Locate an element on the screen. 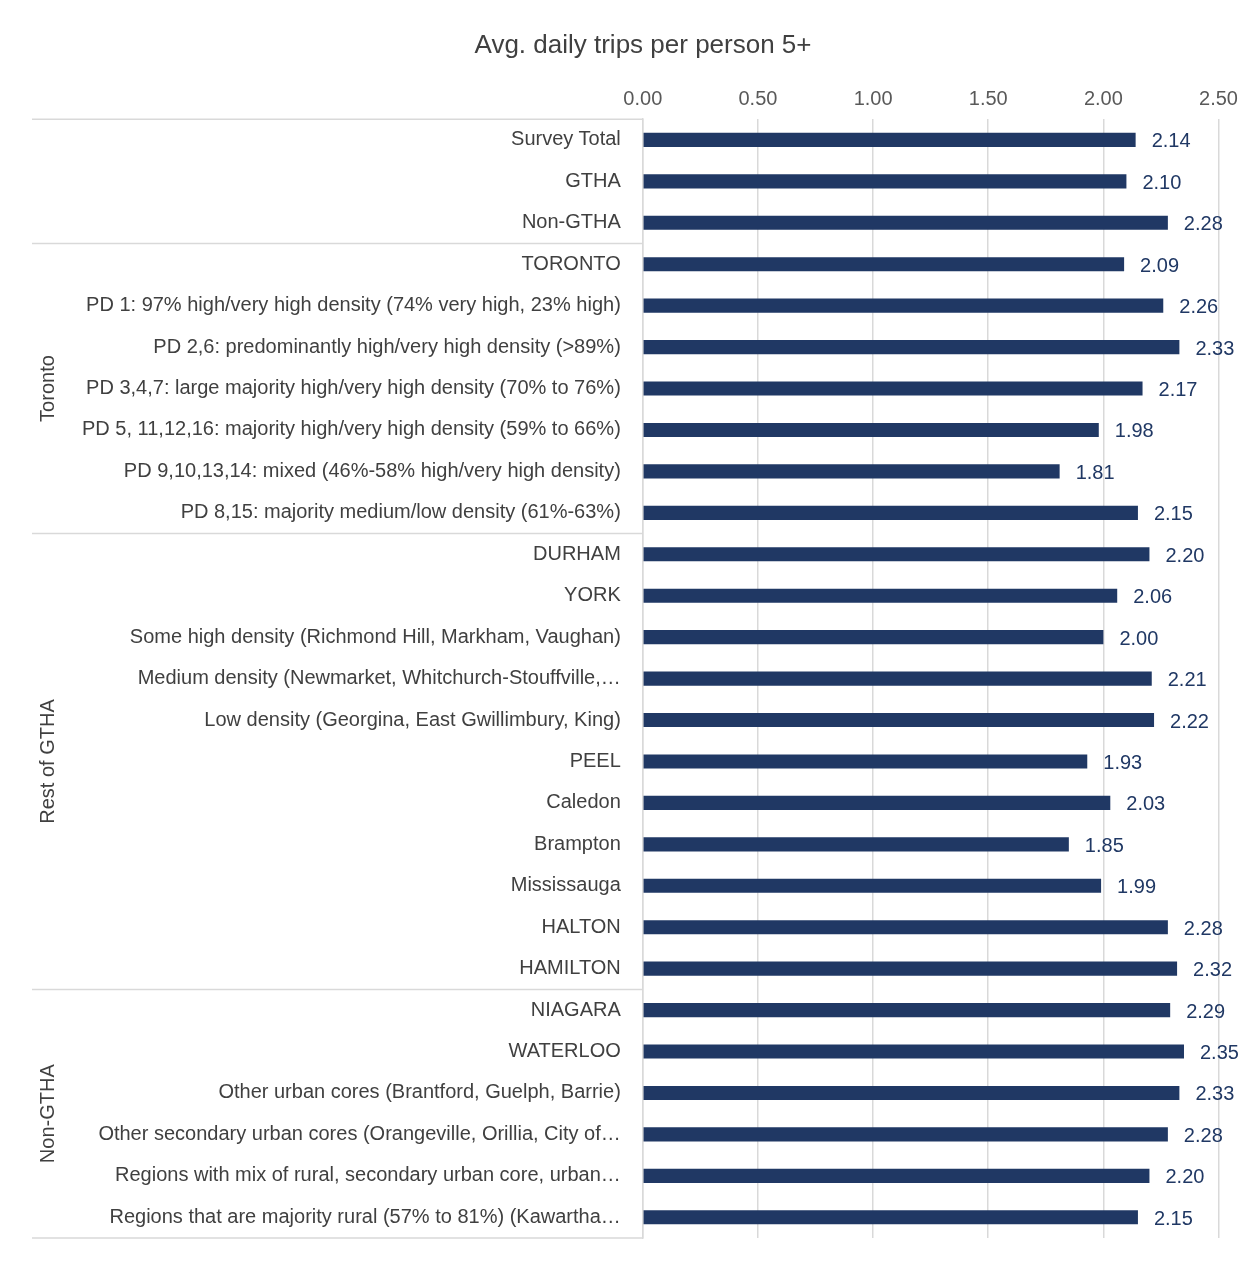  y-tick-label: HALTON is located at coordinates (581, 925).